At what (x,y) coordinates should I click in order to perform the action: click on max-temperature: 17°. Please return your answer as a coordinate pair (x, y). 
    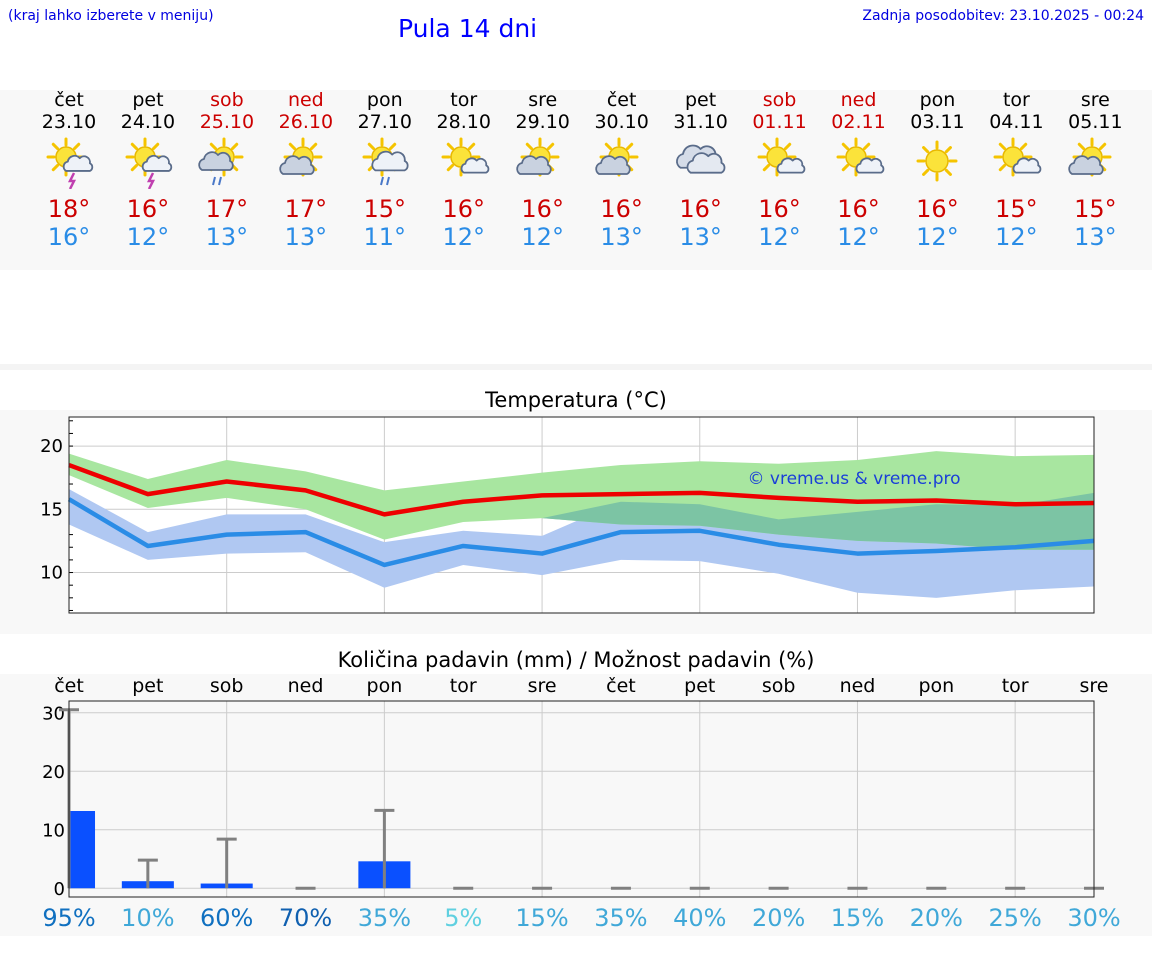
    Looking at the image, I should click on (227, 209).